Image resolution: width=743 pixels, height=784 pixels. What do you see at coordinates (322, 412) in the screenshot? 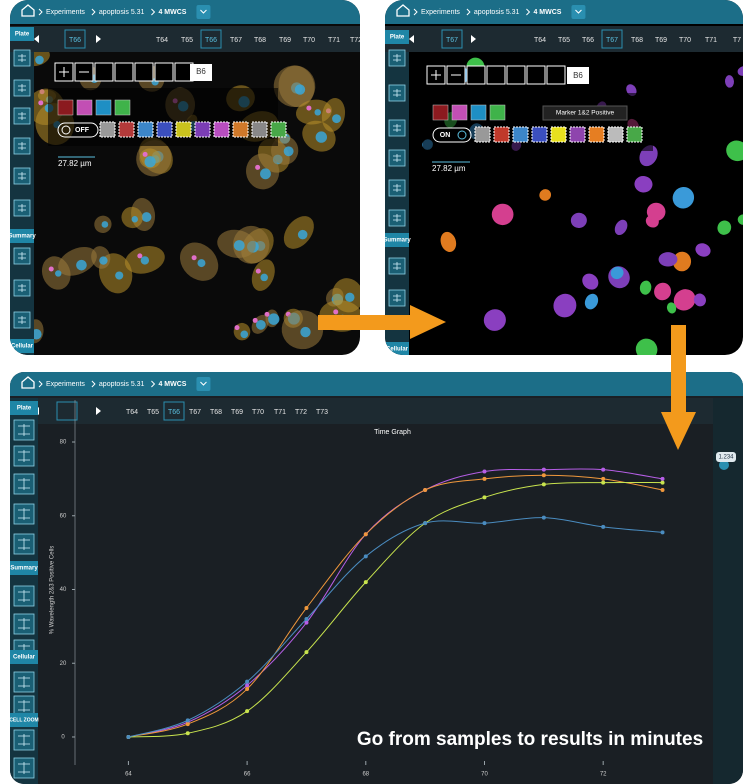
I see `tab: T73` at bounding box center [322, 412].